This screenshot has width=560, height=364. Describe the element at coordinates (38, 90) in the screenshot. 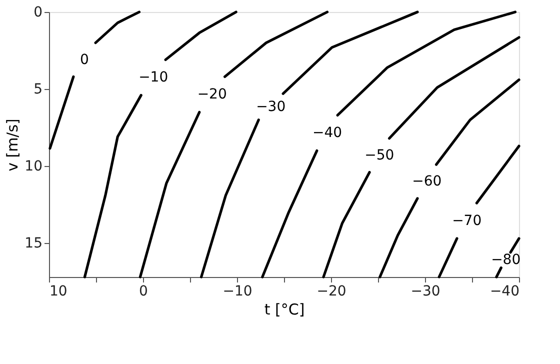

I see `y-tick-label: 5` at that location.